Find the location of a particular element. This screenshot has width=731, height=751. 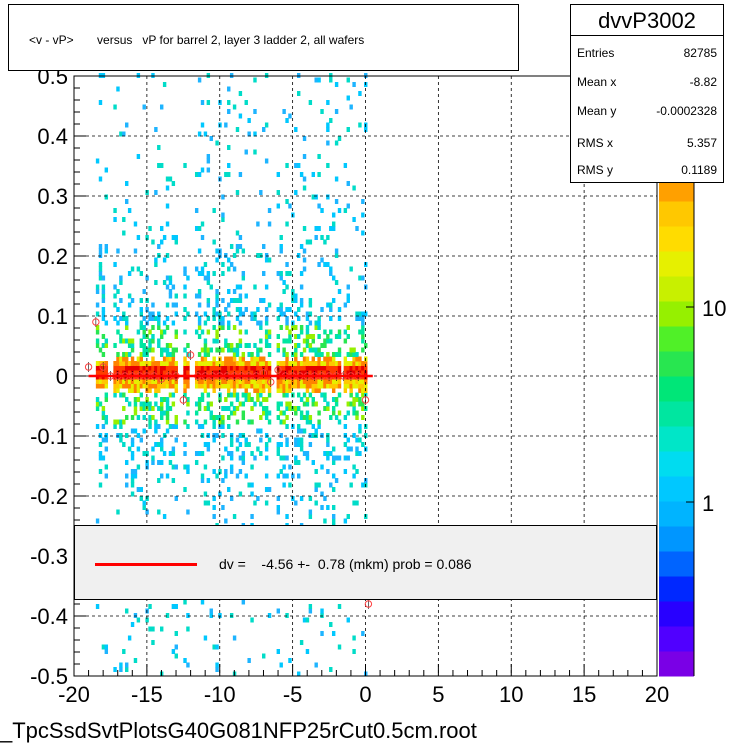

stat-label: RMS y is located at coordinates (595, 170).